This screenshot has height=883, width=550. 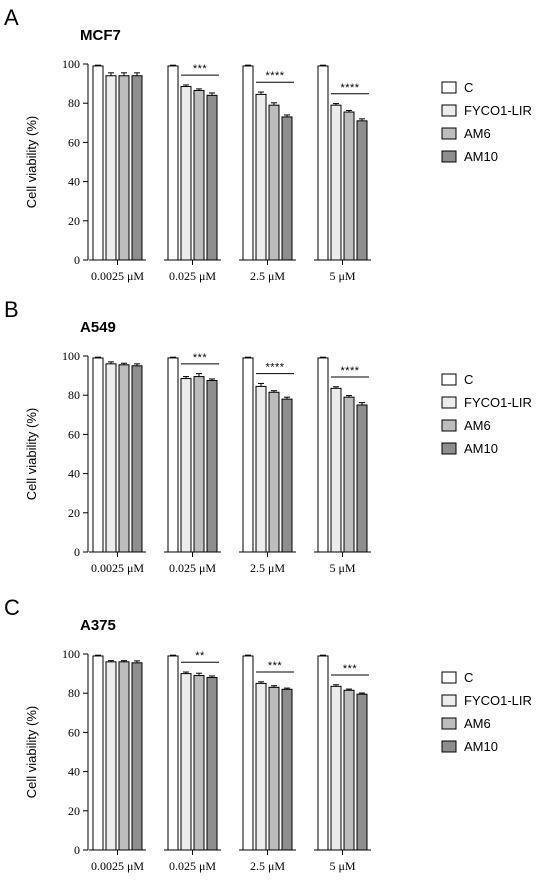 What do you see at coordinates (100, 35) in the screenshot?
I see `panel-title: MCF7` at bounding box center [100, 35].